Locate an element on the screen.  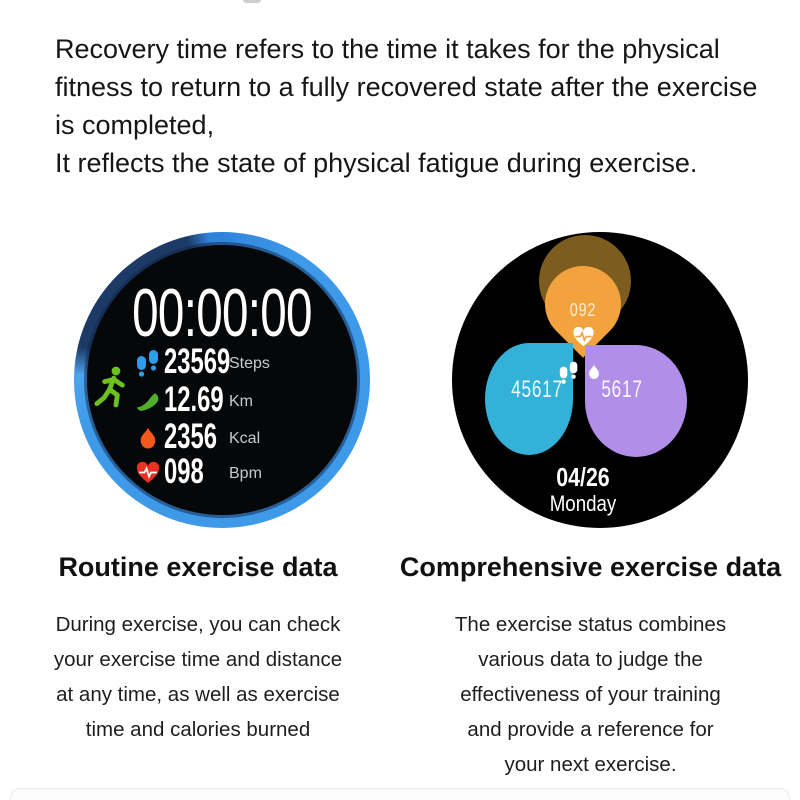
watch-left-screen: 00:00:00 23569 Steps is located at coordinates (222, 380).